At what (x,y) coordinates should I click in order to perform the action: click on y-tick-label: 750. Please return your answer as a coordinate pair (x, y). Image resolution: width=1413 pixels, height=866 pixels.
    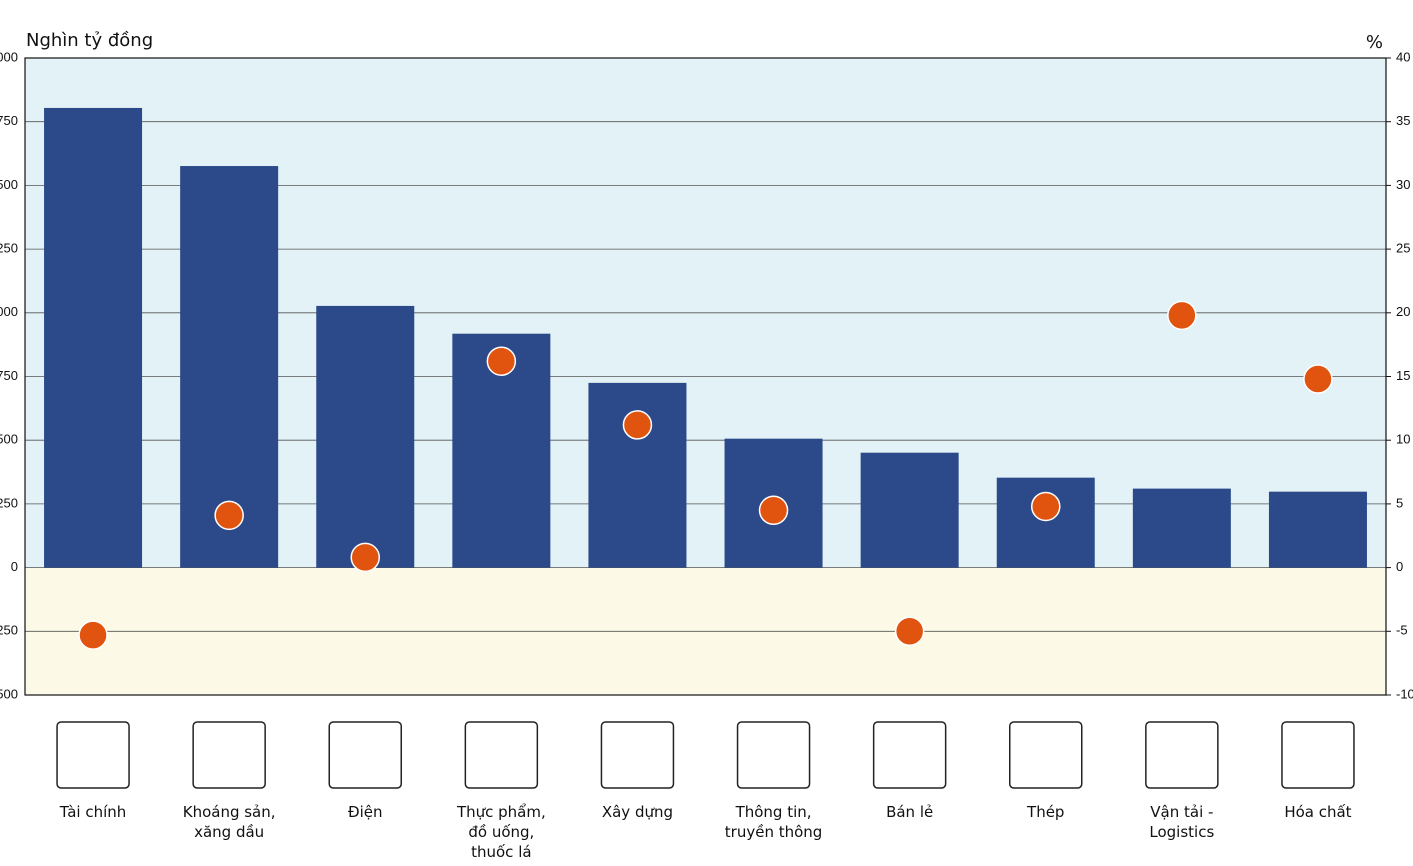
    Looking at the image, I should click on (9, 375).